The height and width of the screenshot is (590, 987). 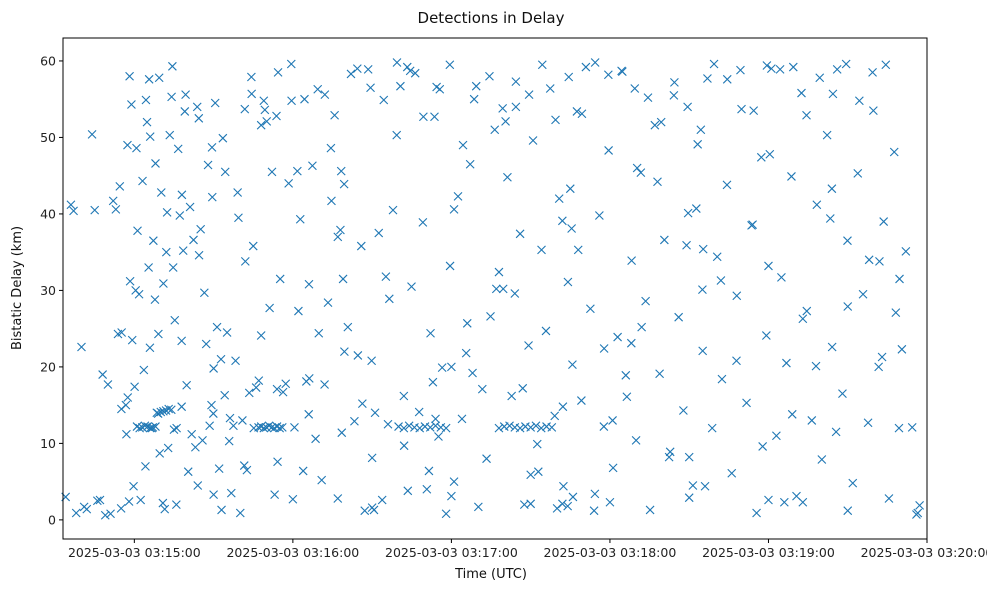 What do you see at coordinates (17, 288) in the screenshot?
I see `y-axis-label: Bistatic Delay (km)` at bounding box center [17, 288].